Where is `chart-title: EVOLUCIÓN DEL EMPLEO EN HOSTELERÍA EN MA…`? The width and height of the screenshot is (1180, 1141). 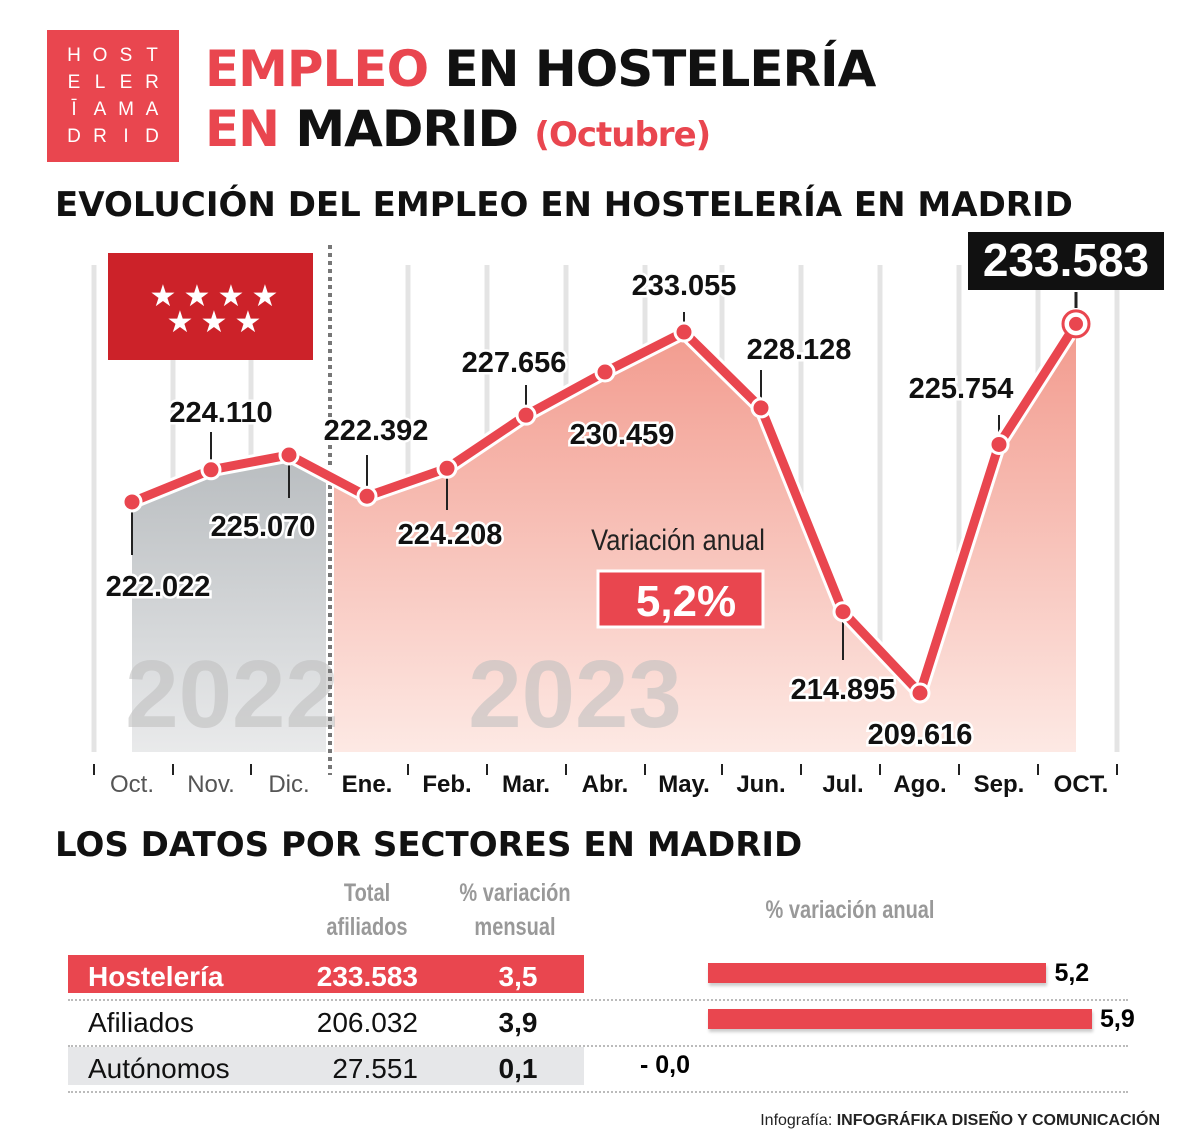
chart-title: EVOLUCIÓN DEL EMPLEO EN HOSTELERÍA EN MA… is located at coordinates (564, 205).